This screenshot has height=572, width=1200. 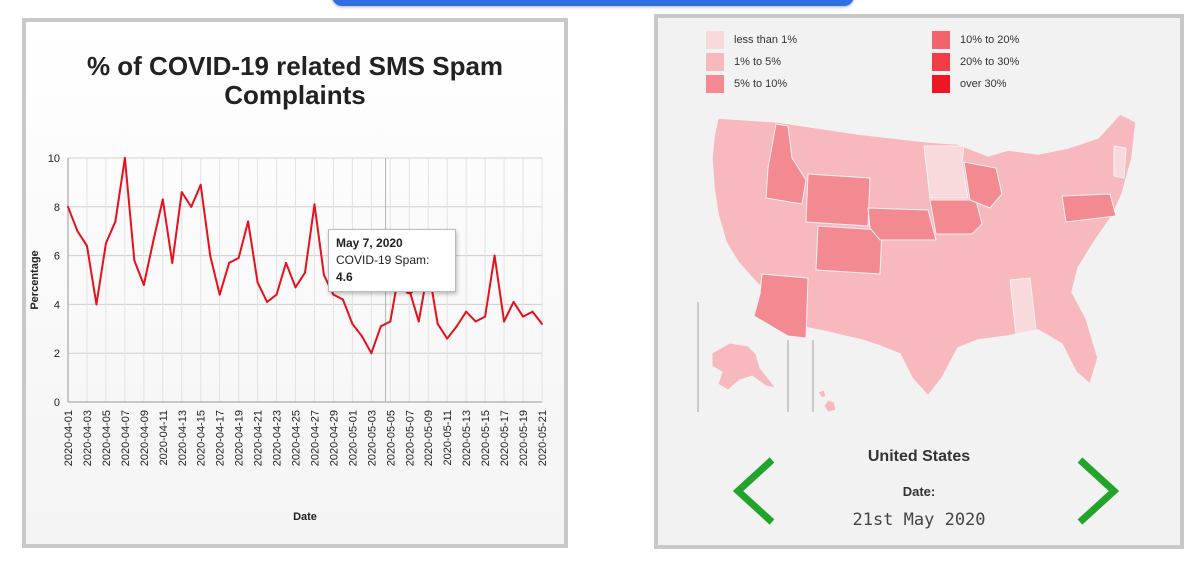 I want to click on x-tick-label: 2020-04-03, so click(x=88, y=438).